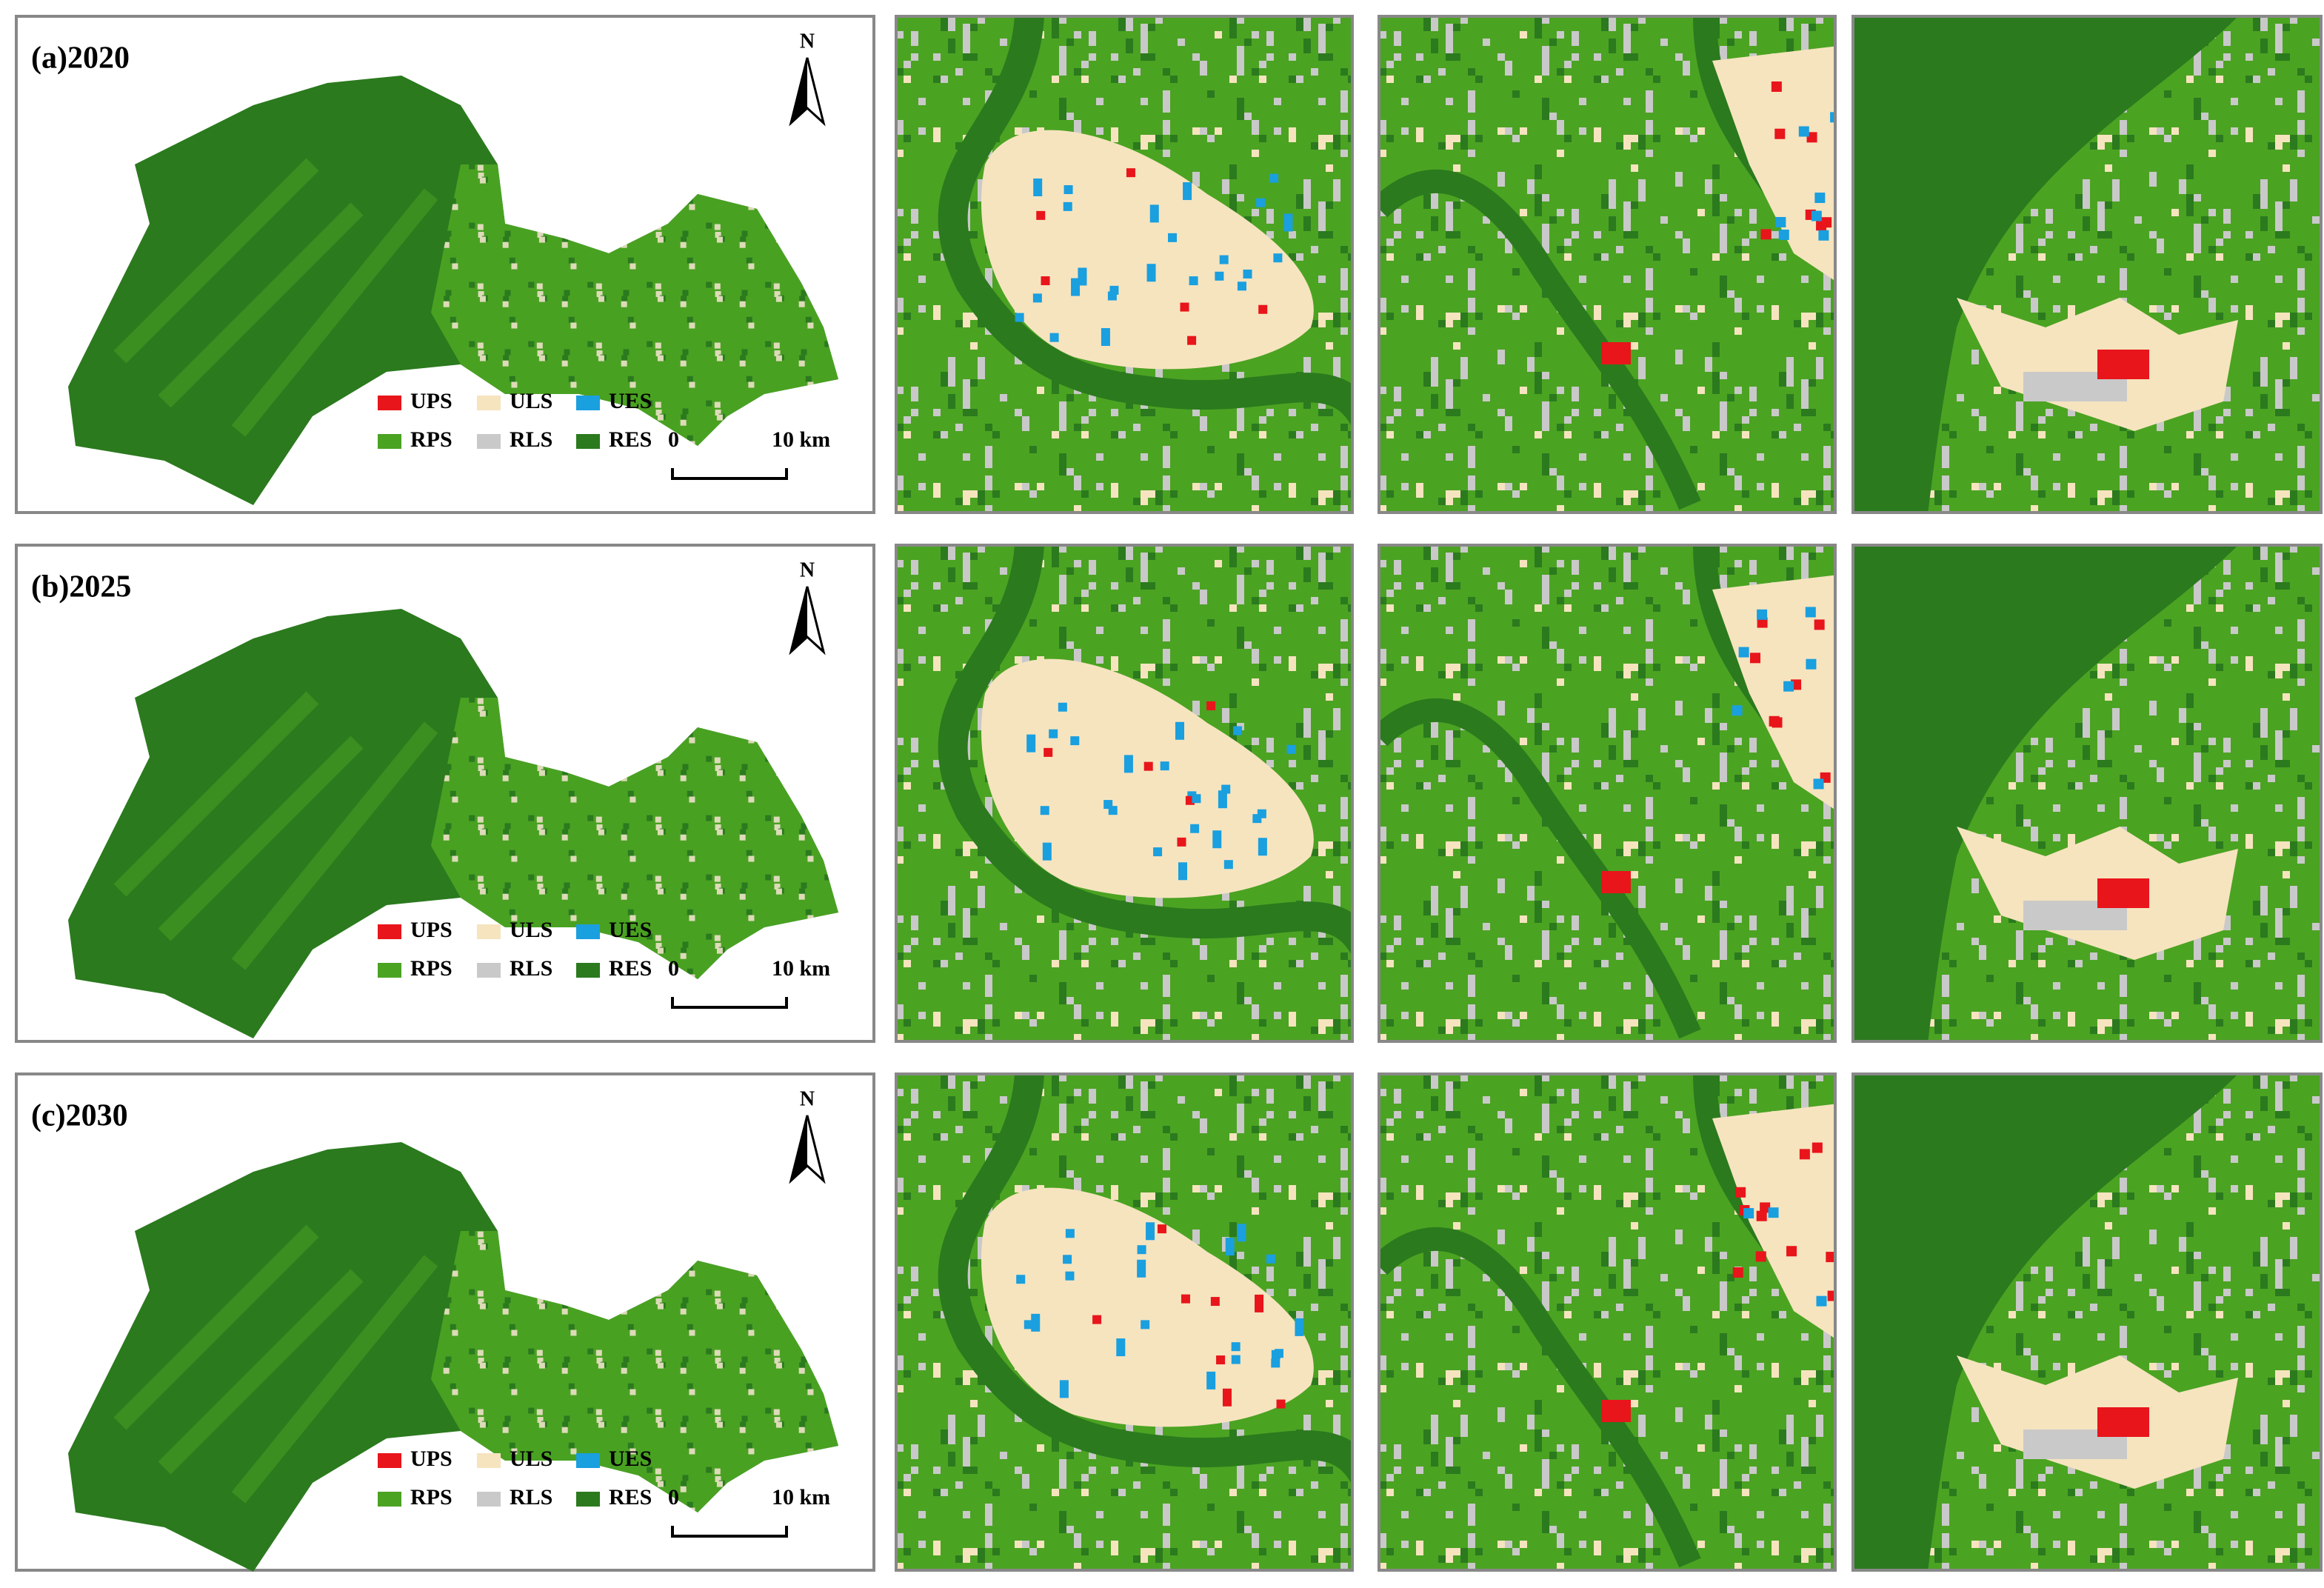 This screenshot has width=2324, height=1588. Describe the element at coordinates (531, 401) in the screenshot. I see `legend-label: ULS` at that location.